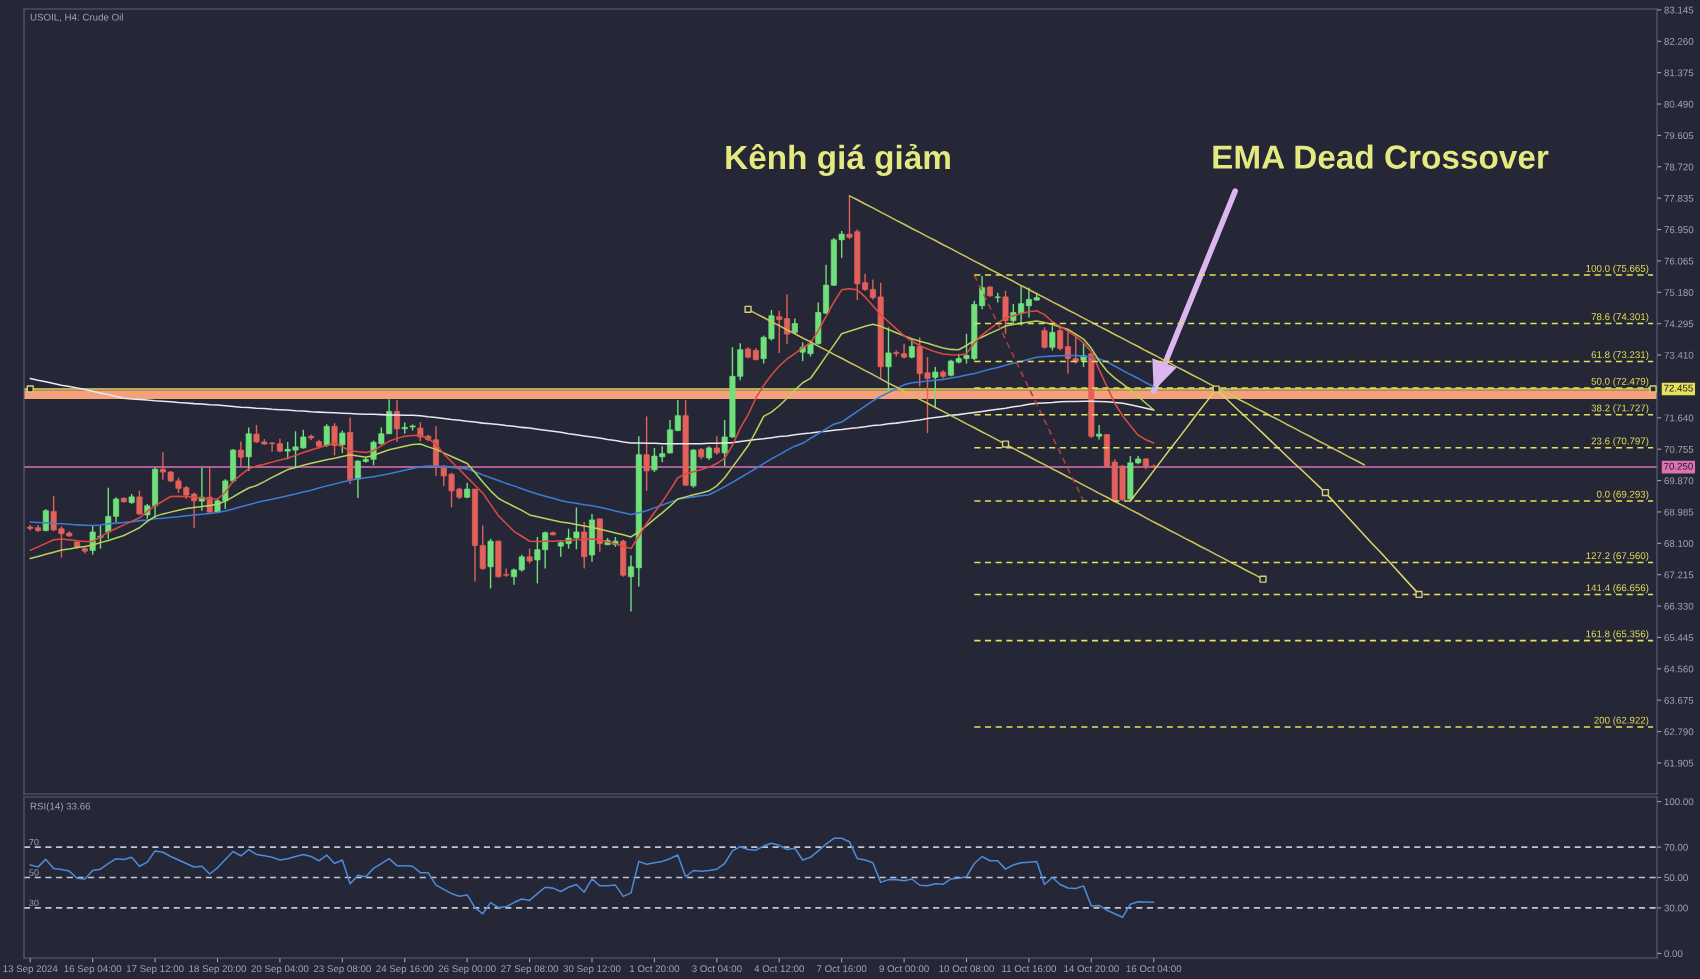 This screenshot has width=1700, height=979. What do you see at coordinates (1617, 589) in the screenshot?
I see `series-label: 141.4 (66.656)` at bounding box center [1617, 589].